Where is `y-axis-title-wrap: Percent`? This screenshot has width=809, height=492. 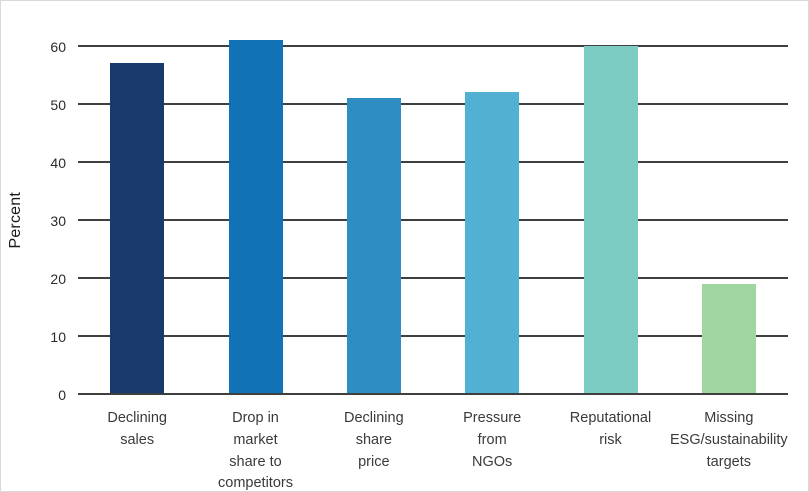 y-axis-title-wrap: Percent is located at coordinates (16, 220).